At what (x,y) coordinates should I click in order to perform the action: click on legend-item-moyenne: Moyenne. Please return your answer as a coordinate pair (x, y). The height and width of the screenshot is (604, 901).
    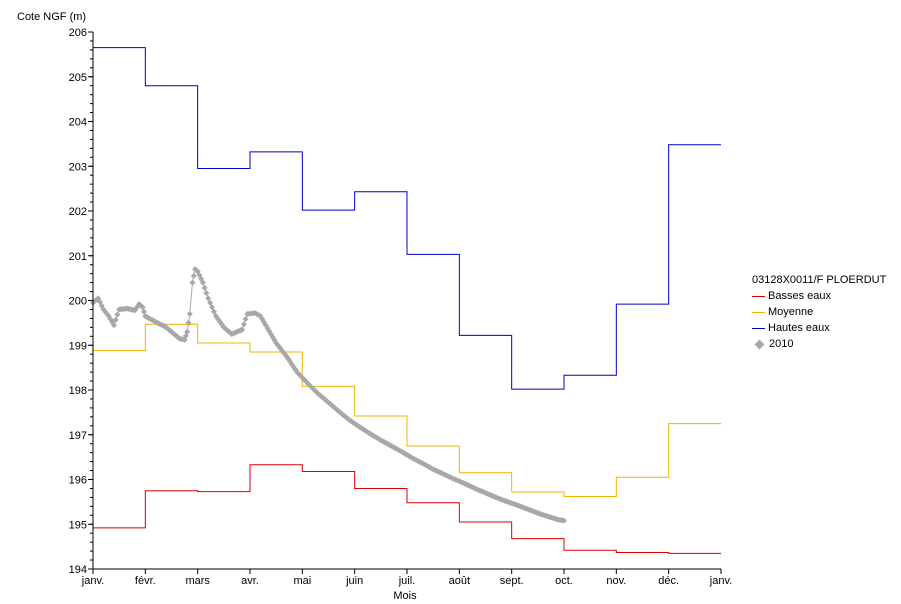
    Looking at the image, I should click on (819, 312).